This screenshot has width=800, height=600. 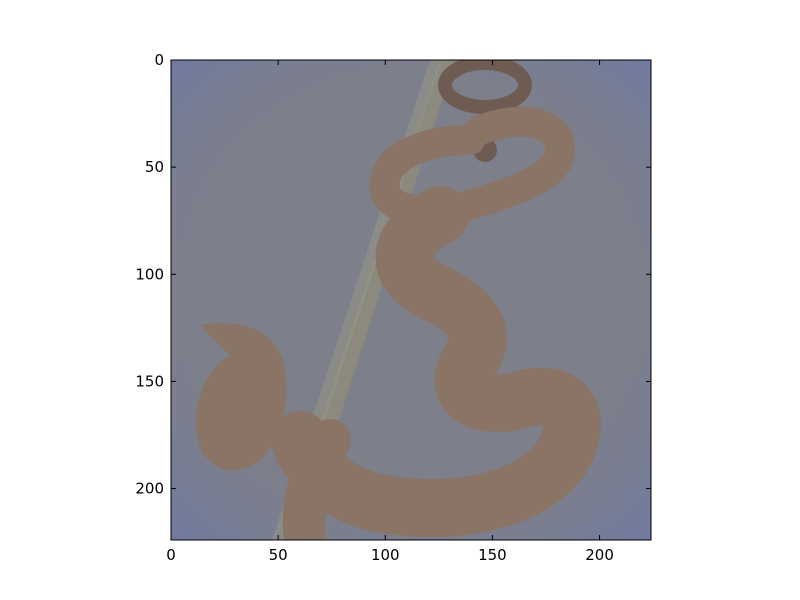 I want to click on y-tick-label: 50, so click(x=154, y=167).